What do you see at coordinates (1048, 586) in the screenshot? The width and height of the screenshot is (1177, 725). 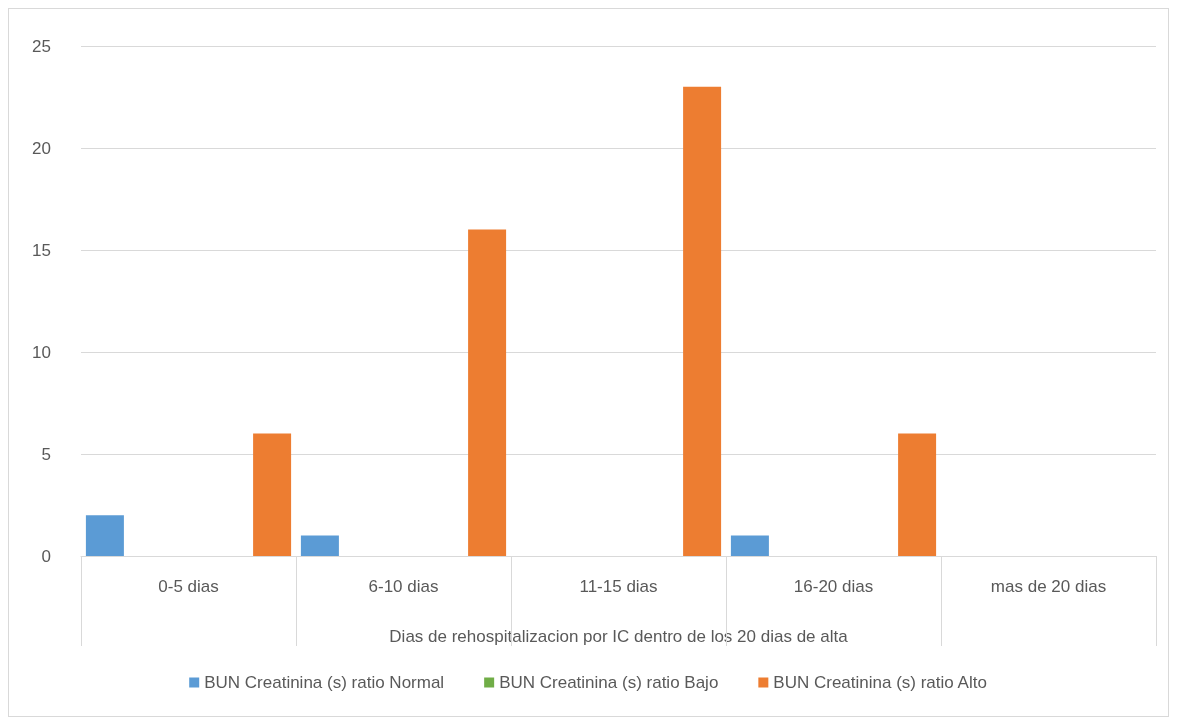 I see `x-tick-label: mas de 20 dias` at bounding box center [1048, 586].